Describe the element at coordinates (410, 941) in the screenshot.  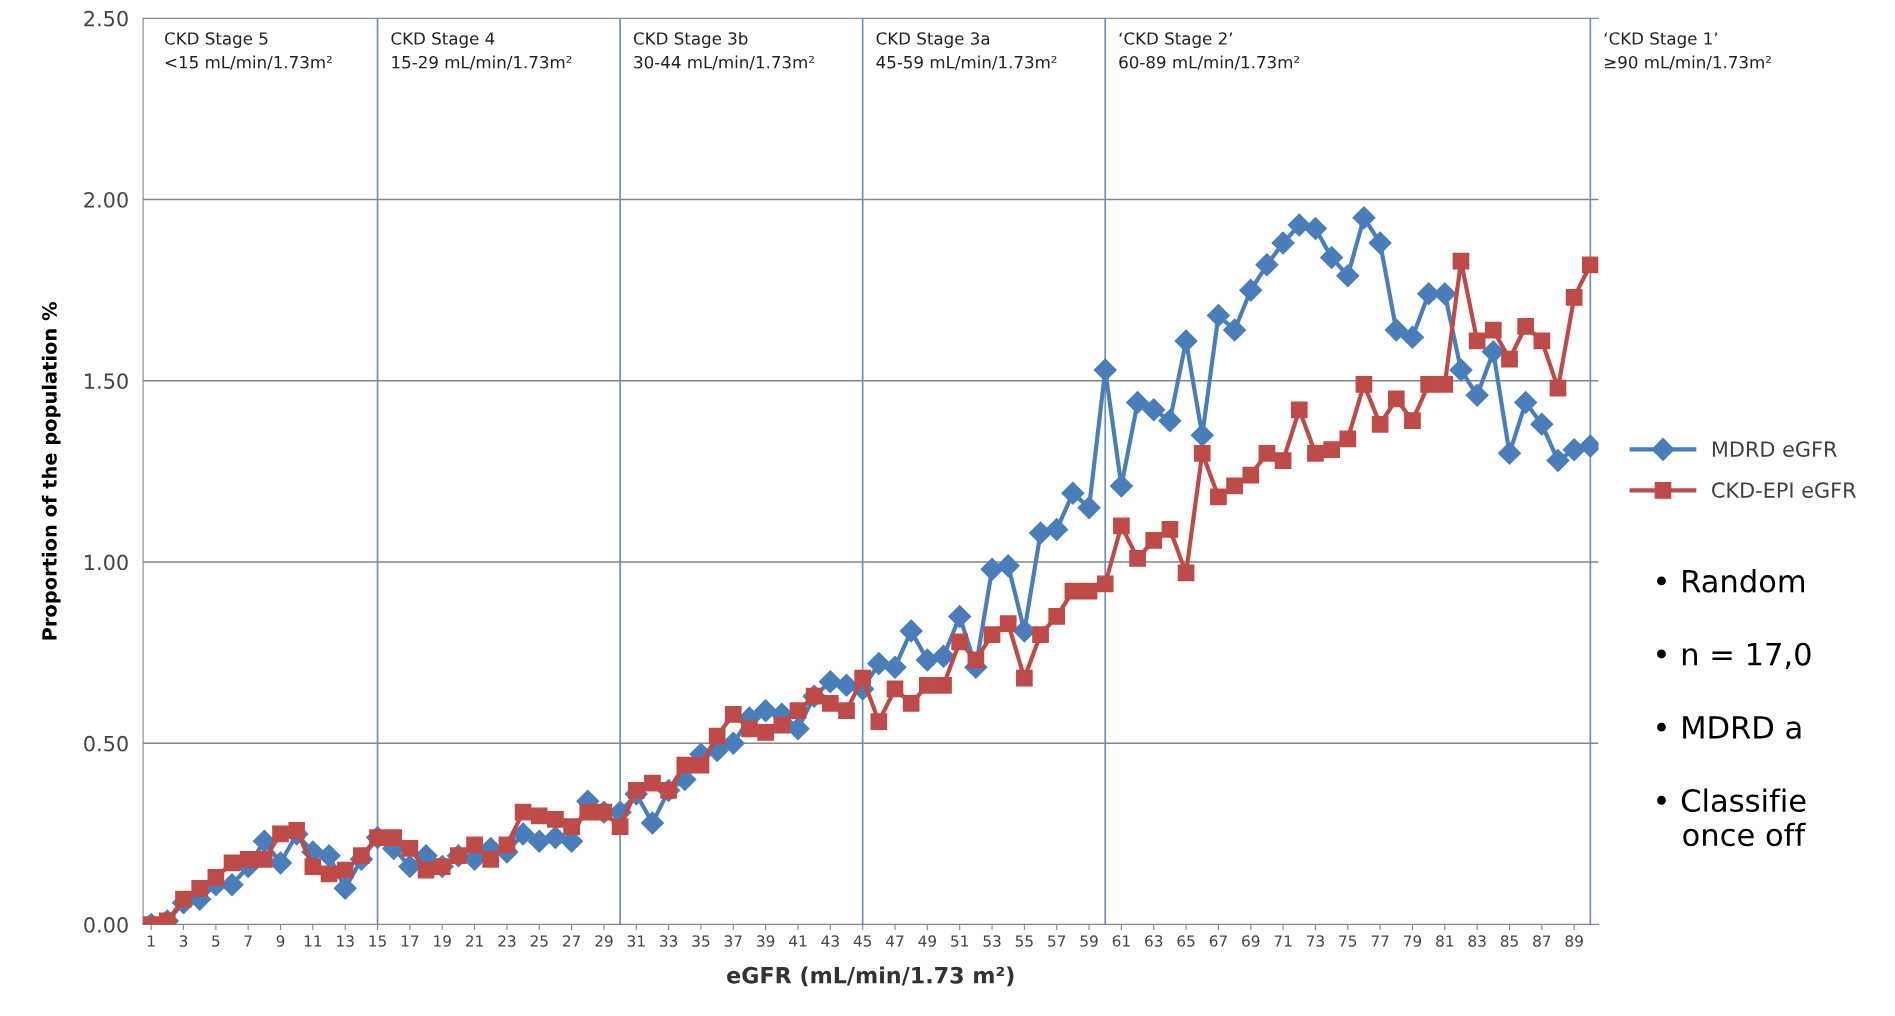
I see `x-tick-label: 17` at that location.